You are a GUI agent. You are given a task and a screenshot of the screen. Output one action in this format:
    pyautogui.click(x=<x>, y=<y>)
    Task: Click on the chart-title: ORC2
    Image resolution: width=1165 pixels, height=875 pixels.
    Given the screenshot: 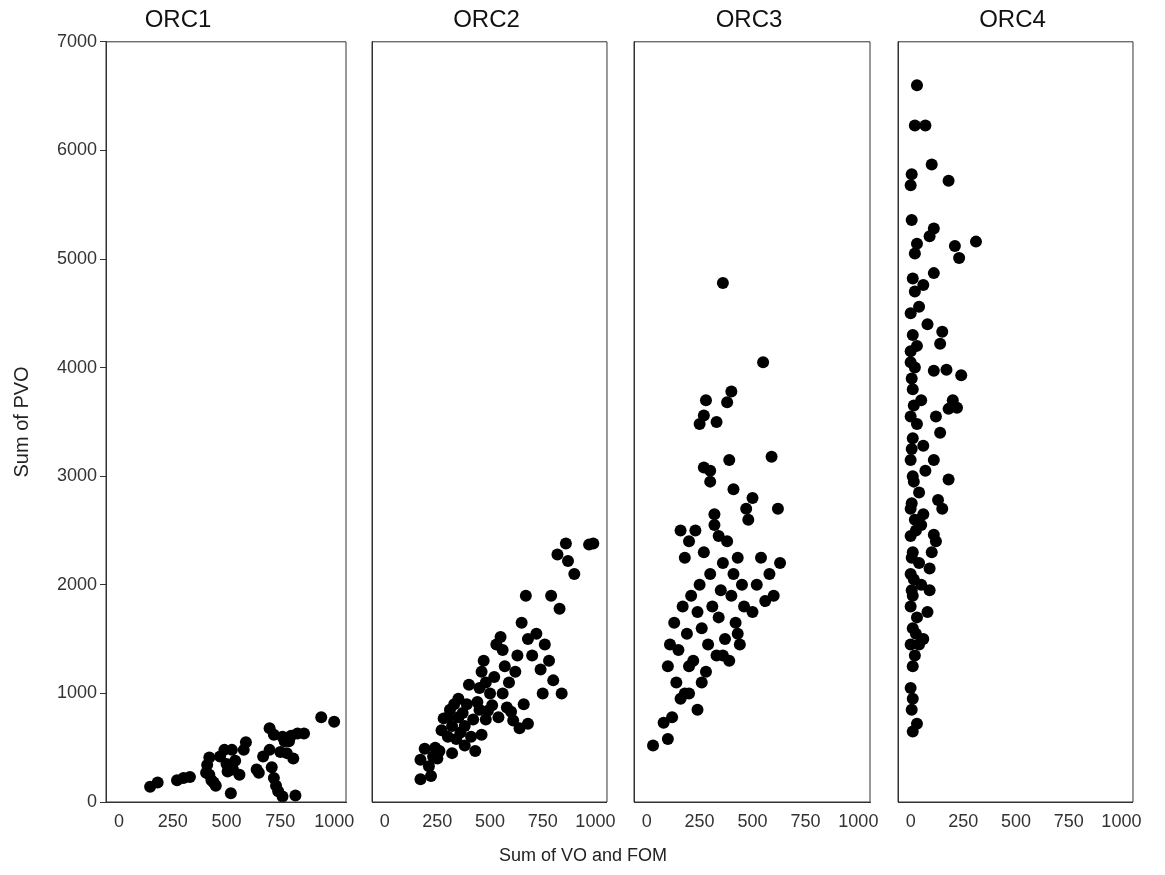 What is the action you would take?
    pyautogui.click(x=486, y=19)
    